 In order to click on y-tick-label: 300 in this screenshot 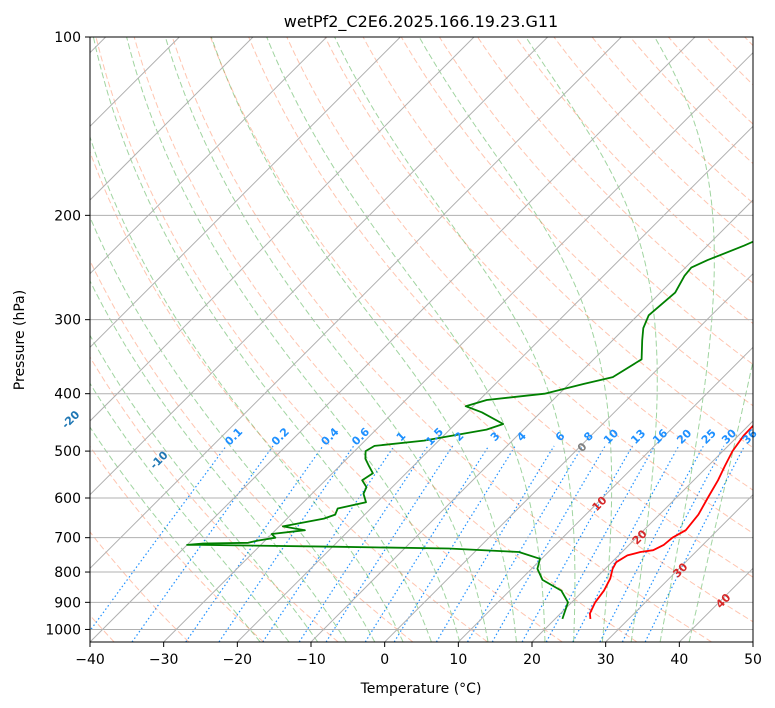, I will do `click(67, 321)`.